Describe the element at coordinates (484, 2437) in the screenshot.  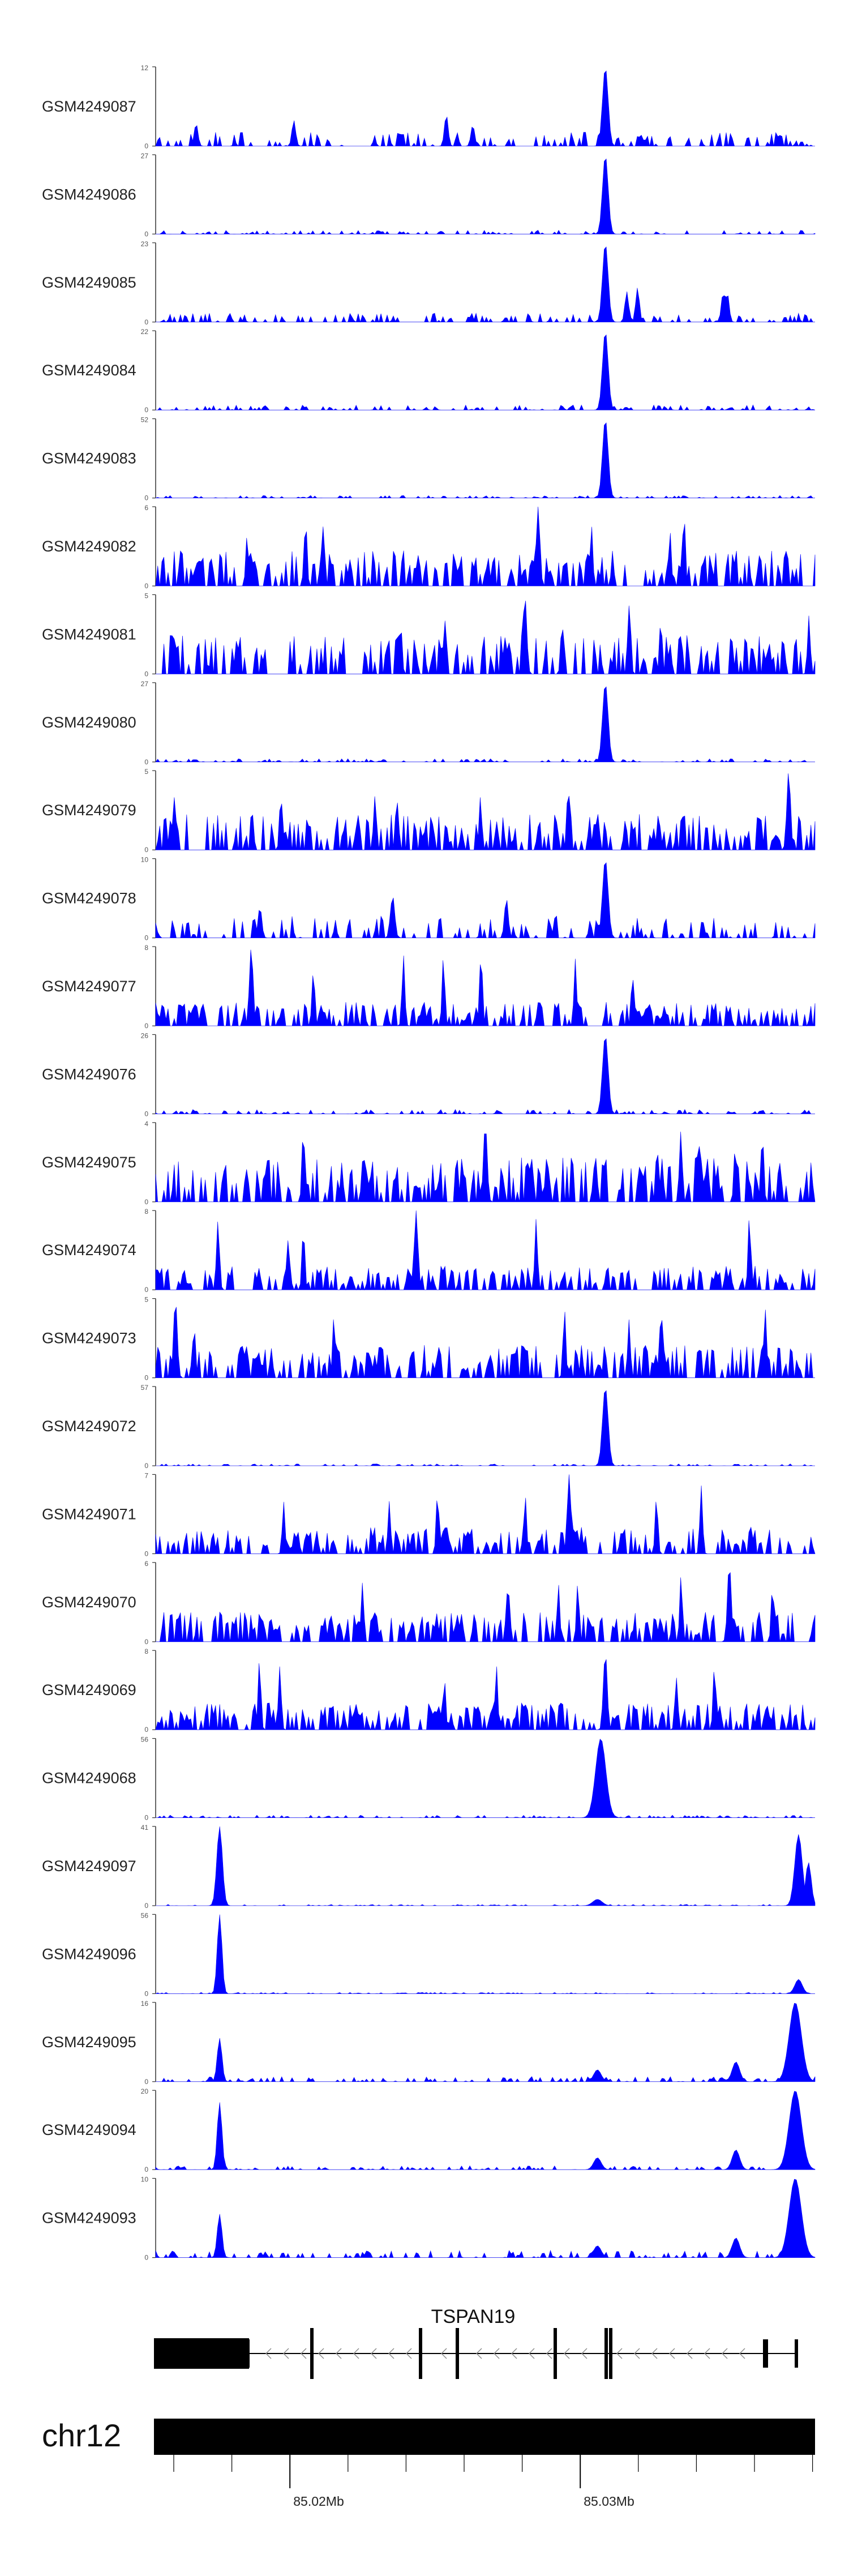
I see `chromosome-bar` at that location.